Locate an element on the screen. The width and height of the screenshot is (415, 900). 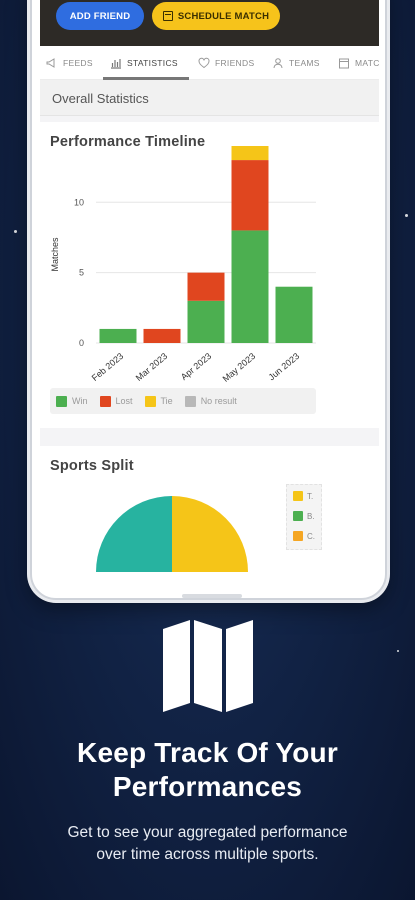
tab-matches-label: MATC is located at coordinates (367, 63).